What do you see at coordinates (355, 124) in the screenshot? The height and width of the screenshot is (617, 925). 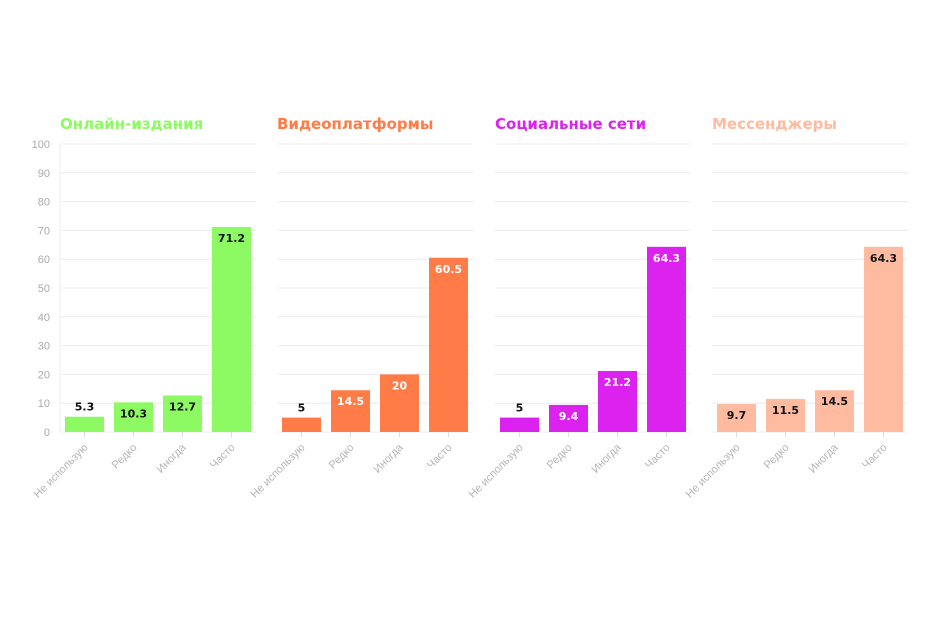 I see `panel-title: Видеоплатформы` at bounding box center [355, 124].